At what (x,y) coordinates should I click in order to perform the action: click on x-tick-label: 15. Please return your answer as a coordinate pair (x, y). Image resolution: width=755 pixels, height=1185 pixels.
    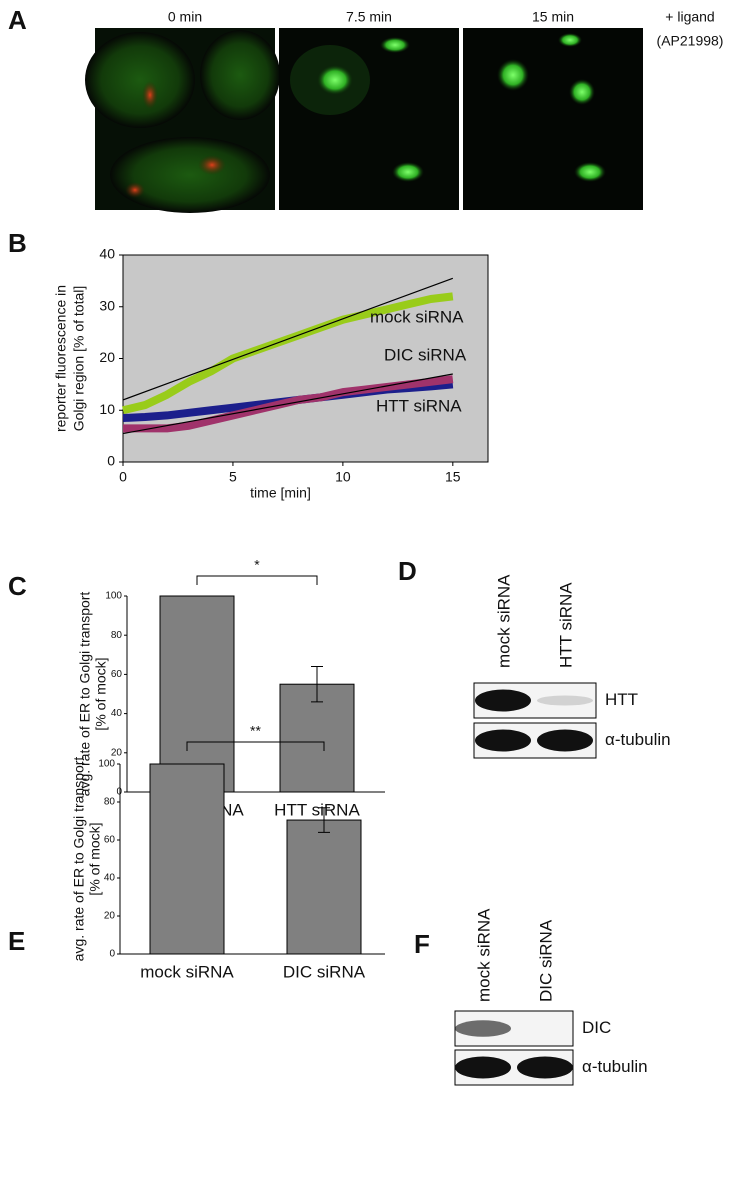
    Looking at the image, I should click on (453, 477).